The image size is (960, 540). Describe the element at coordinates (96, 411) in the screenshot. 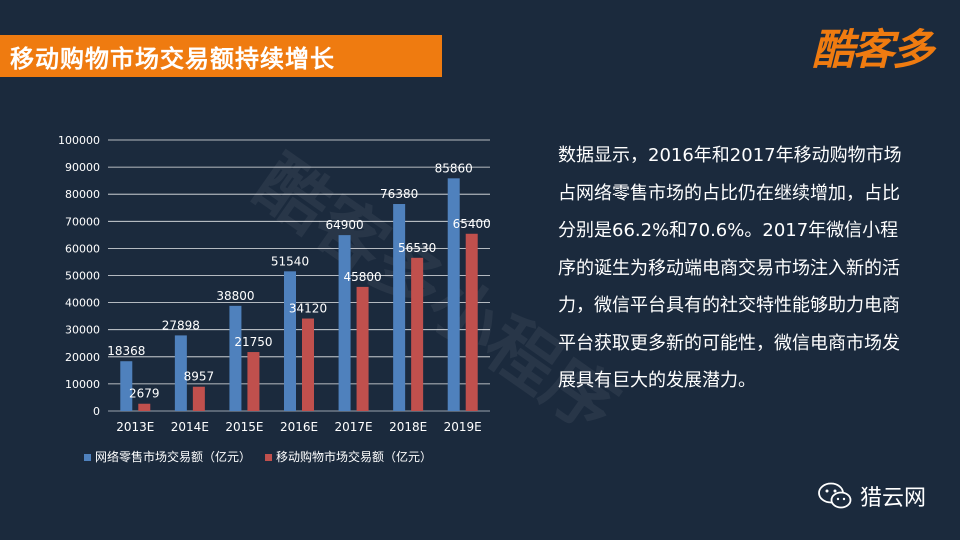

I see `y-tick-label: 0` at that location.